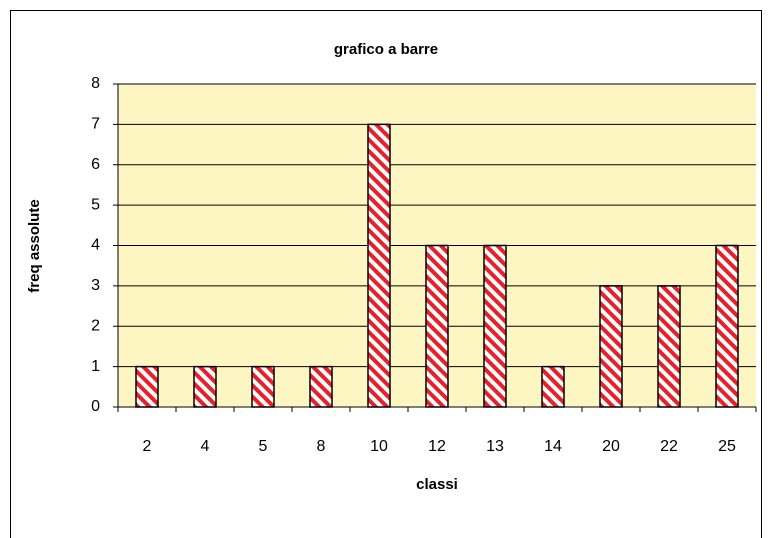 The image size is (772, 538). What do you see at coordinates (386, 49) in the screenshot?
I see `chart-title: grafico a barre` at bounding box center [386, 49].